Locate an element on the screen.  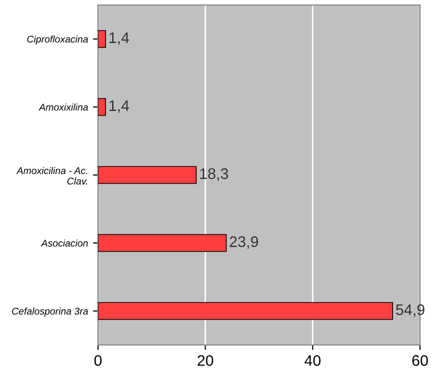
y-tick-label: Ciprofloxacina is located at coordinates (57, 40).